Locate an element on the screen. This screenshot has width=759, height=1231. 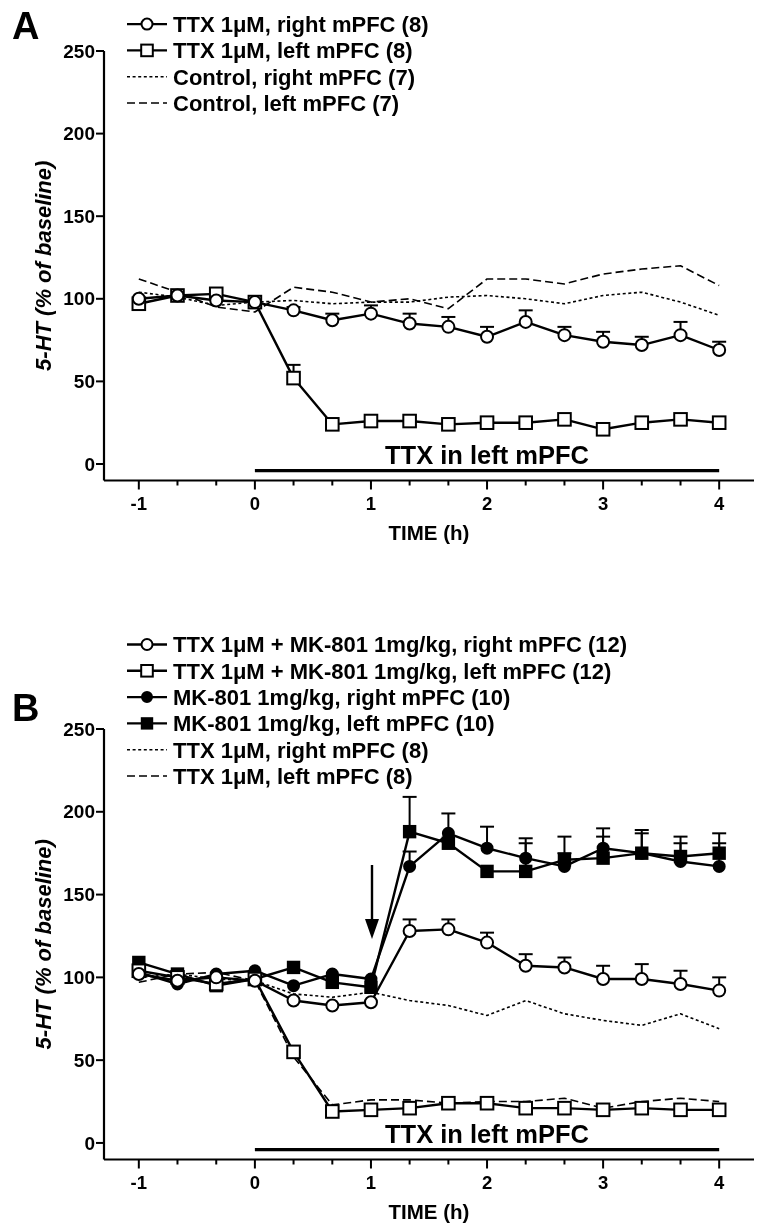
legend-label: TTX 1μM + MK-801 1mg/kg, left mPFC (12) is located at coordinates (392, 671).